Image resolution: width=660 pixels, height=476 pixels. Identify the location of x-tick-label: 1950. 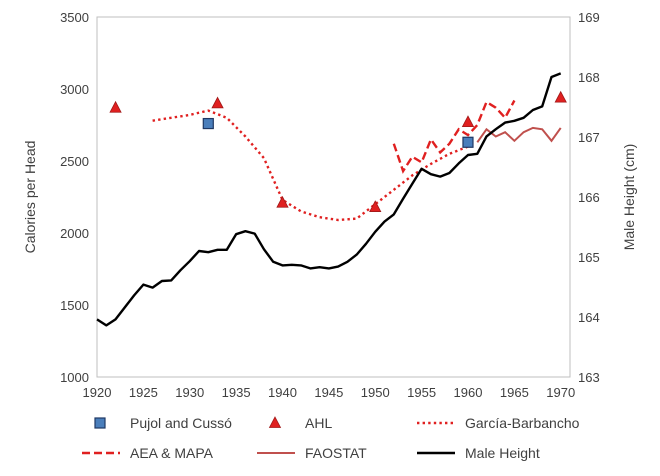
(375, 392).